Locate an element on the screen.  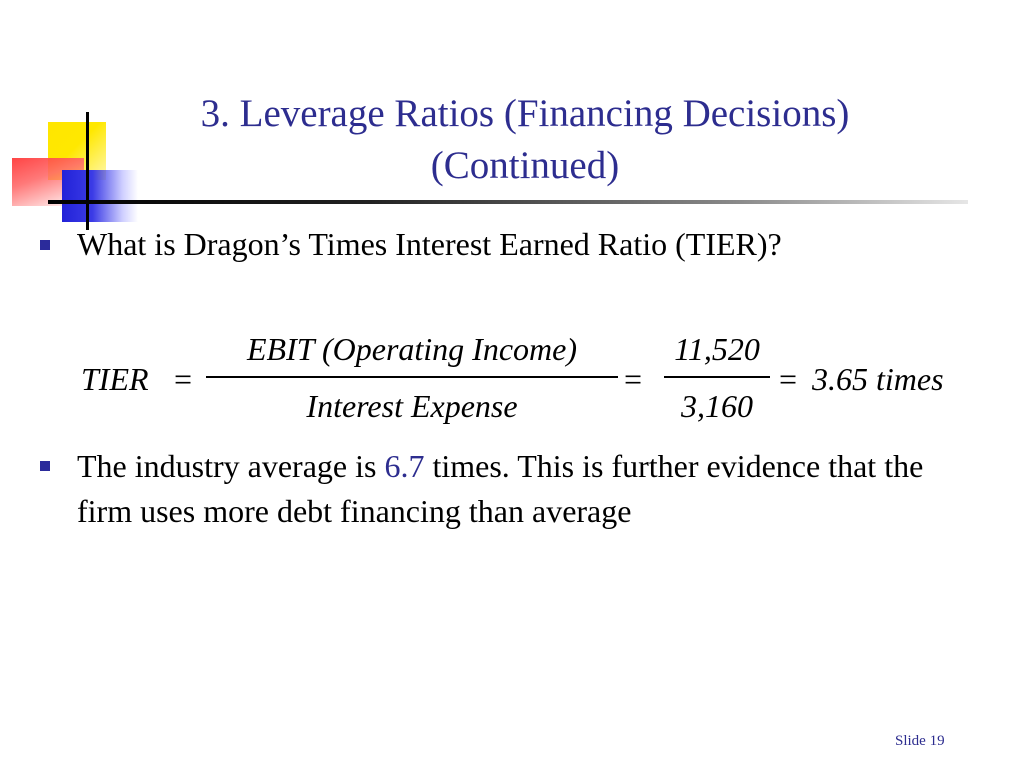
fraction-1-numerator: EBIT (Operating Income) is located at coordinates (412, 349).